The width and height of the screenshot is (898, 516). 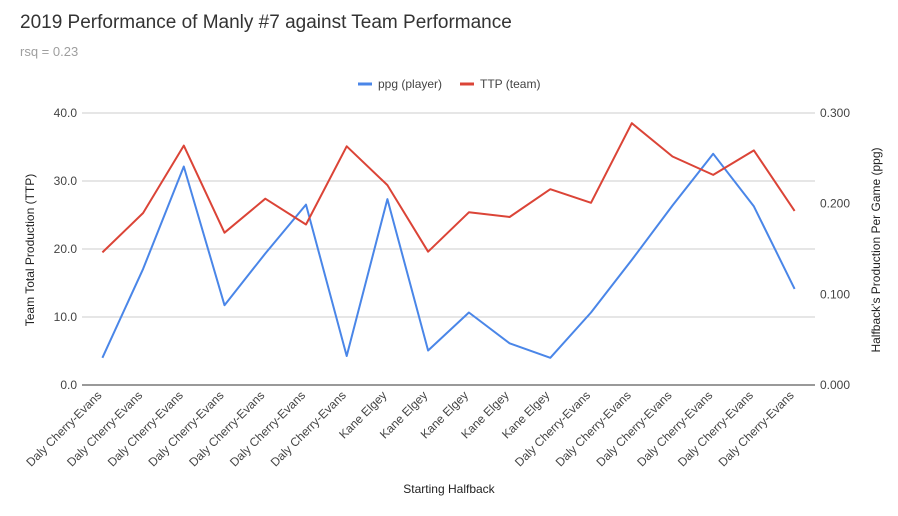 I want to click on legend-label-ppg: ppg (player), so click(x=410, y=84).